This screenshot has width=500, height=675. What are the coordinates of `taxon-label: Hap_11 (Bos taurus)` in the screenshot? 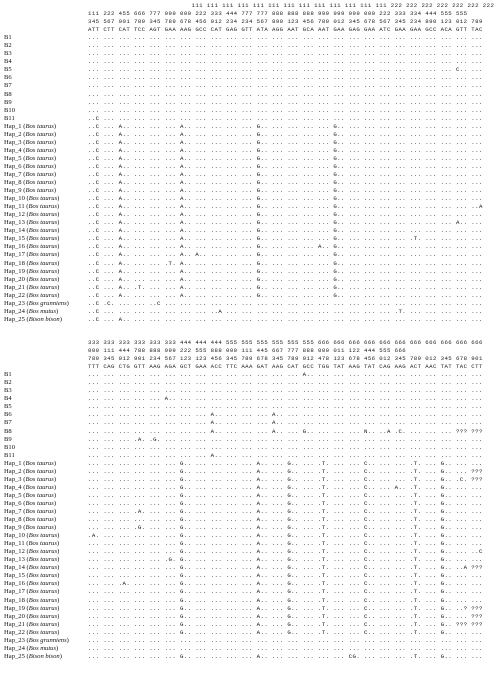 It's located at (32, 544).